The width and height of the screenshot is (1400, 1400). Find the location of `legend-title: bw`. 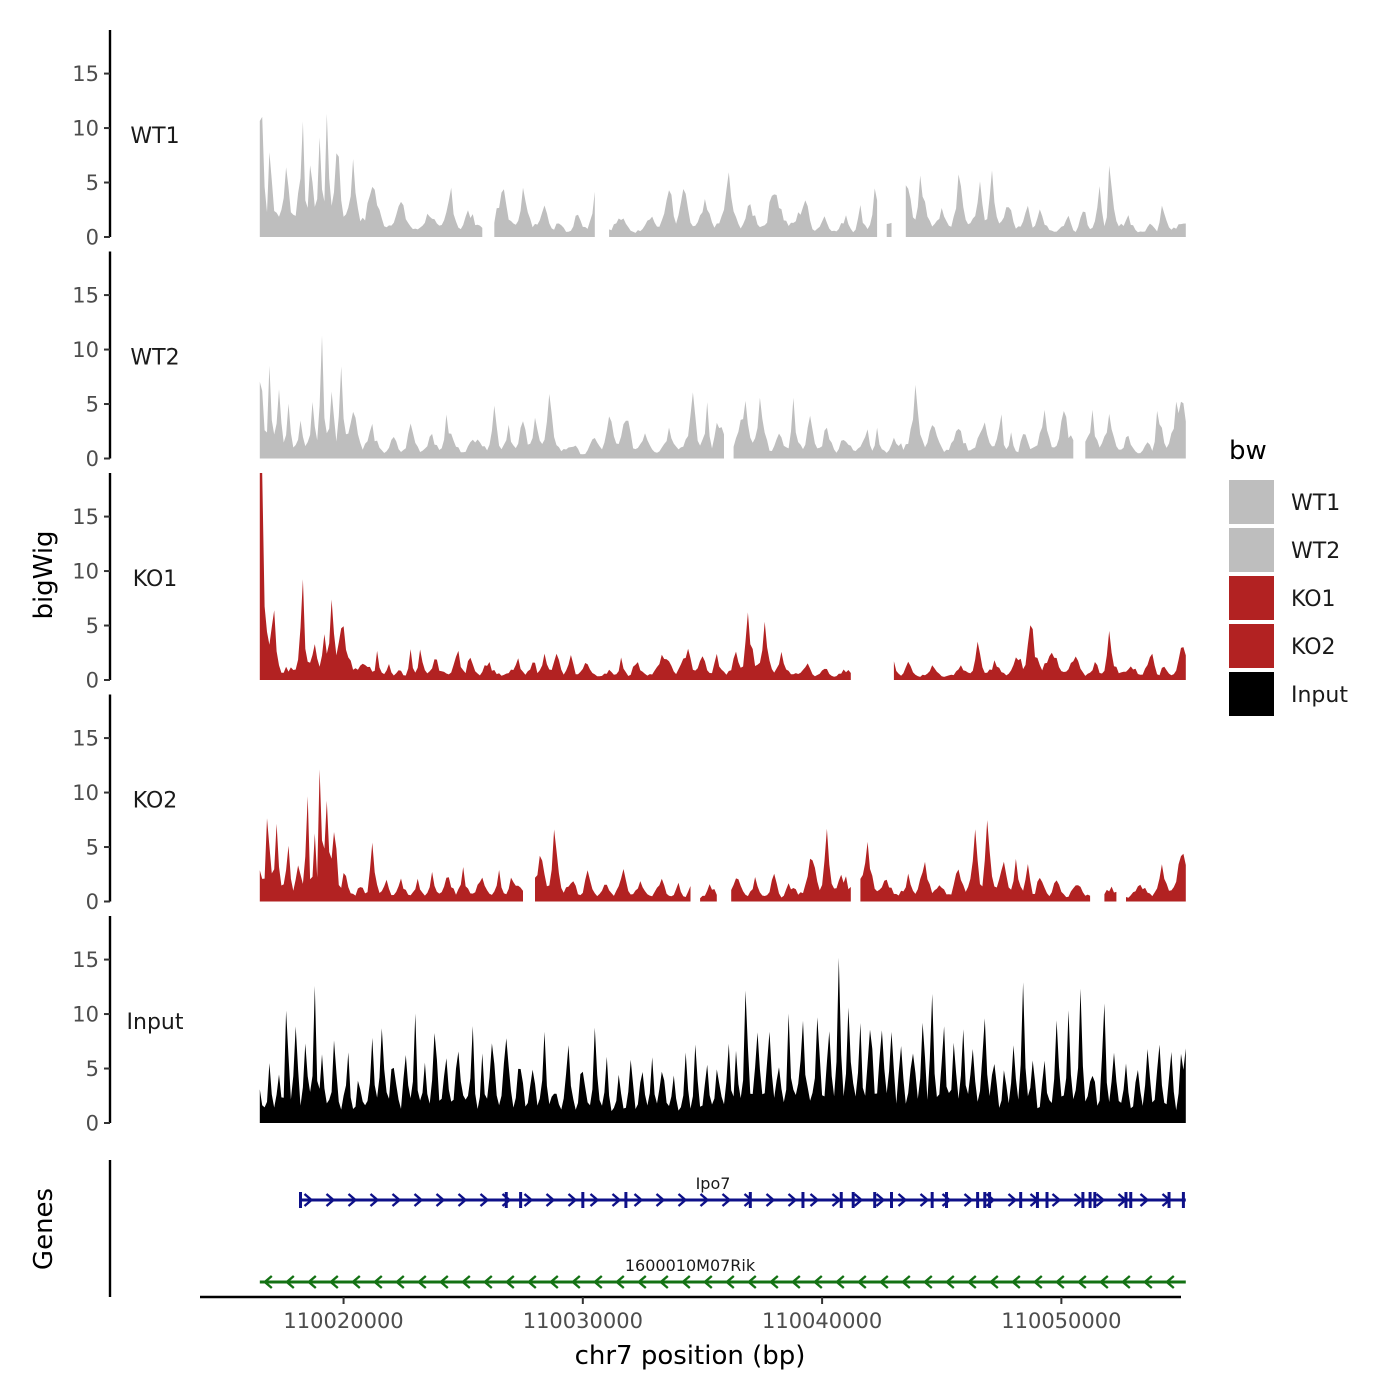

legend-title: bw is located at coordinates (1248, 451).